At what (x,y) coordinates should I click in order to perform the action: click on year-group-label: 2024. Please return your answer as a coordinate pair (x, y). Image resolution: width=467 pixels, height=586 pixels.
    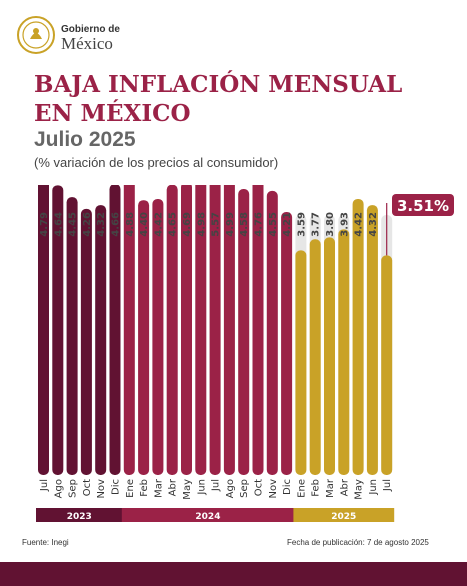
    Looking at the image, I should click on (207, 517).